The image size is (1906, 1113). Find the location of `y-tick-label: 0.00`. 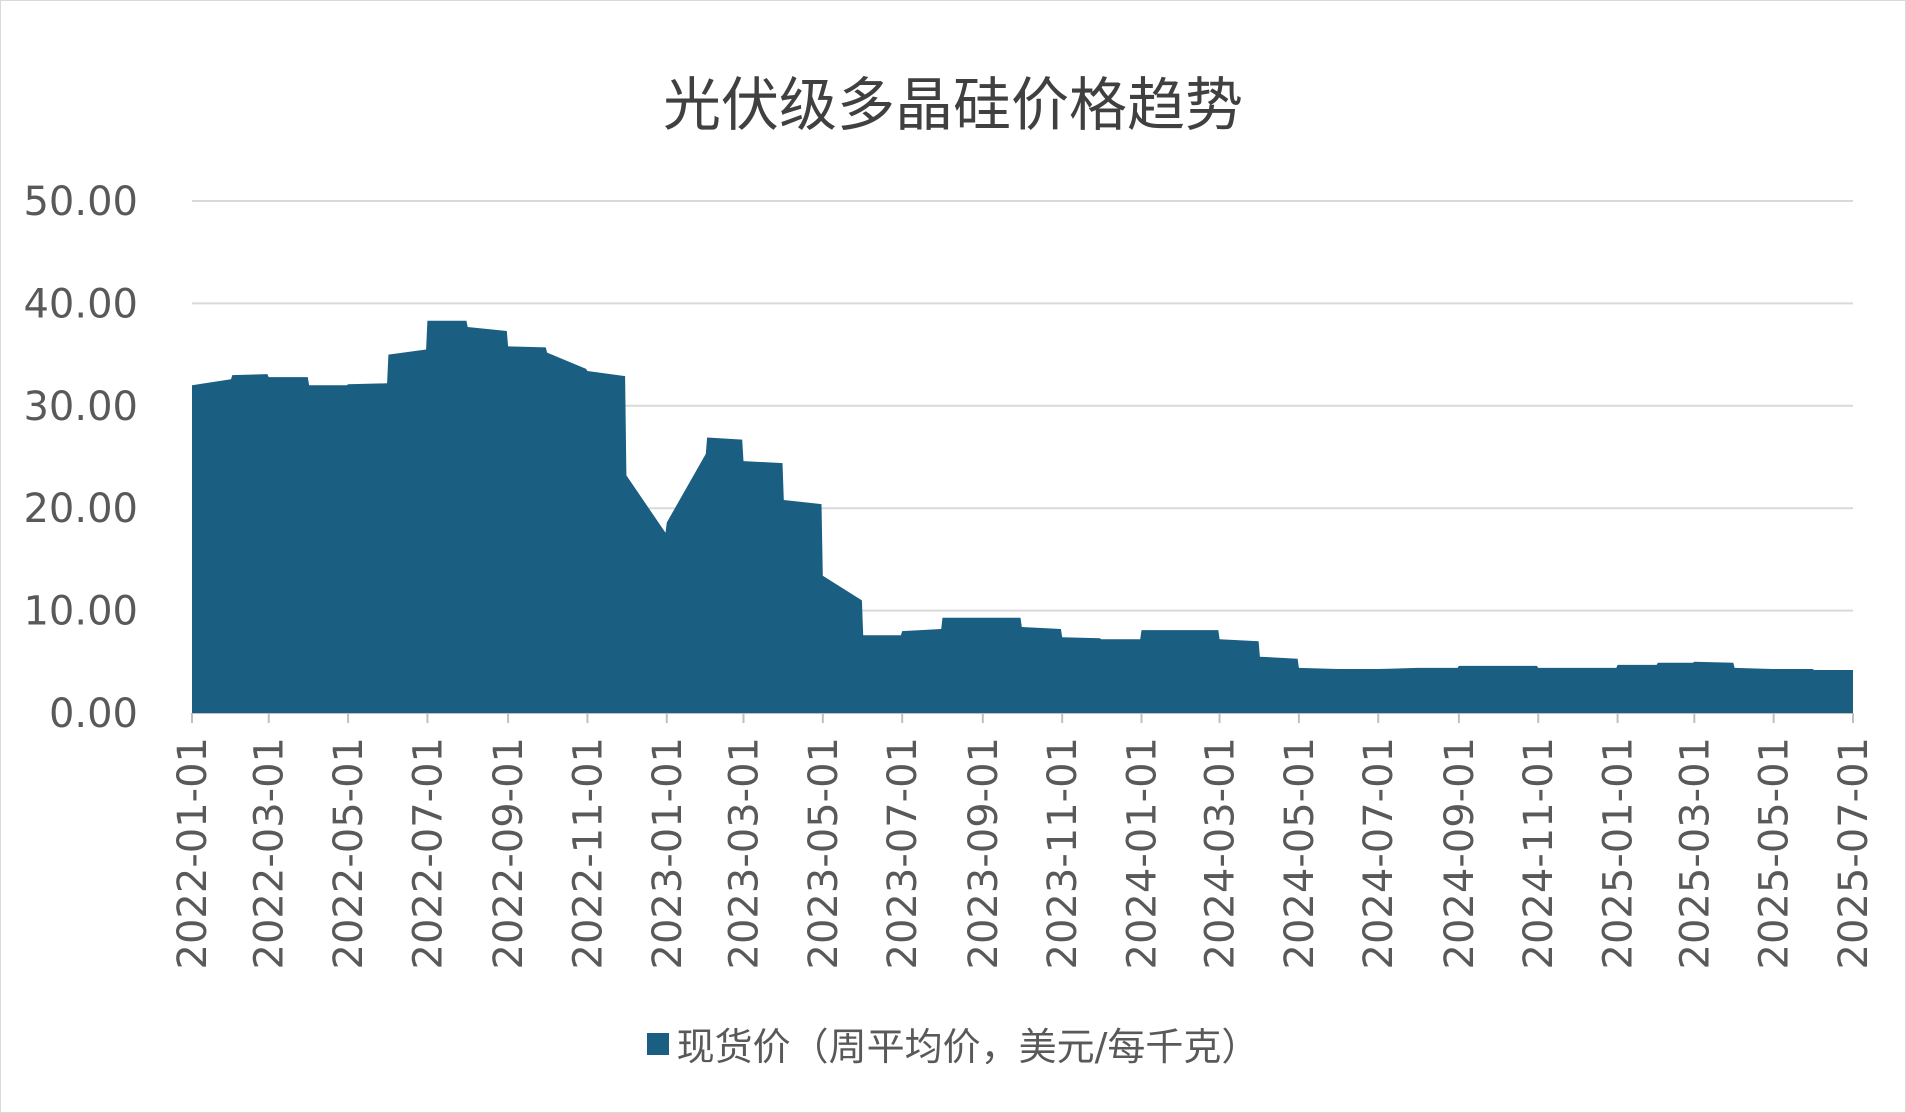

y-tick-label: 0.00 is located at coordinates (93, 714).